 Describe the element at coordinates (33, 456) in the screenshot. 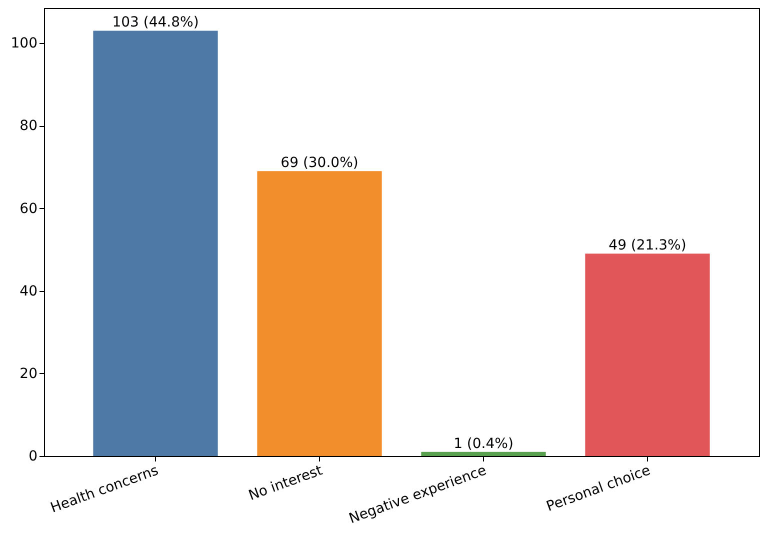

I see `y-tick-label: 0` at that location.